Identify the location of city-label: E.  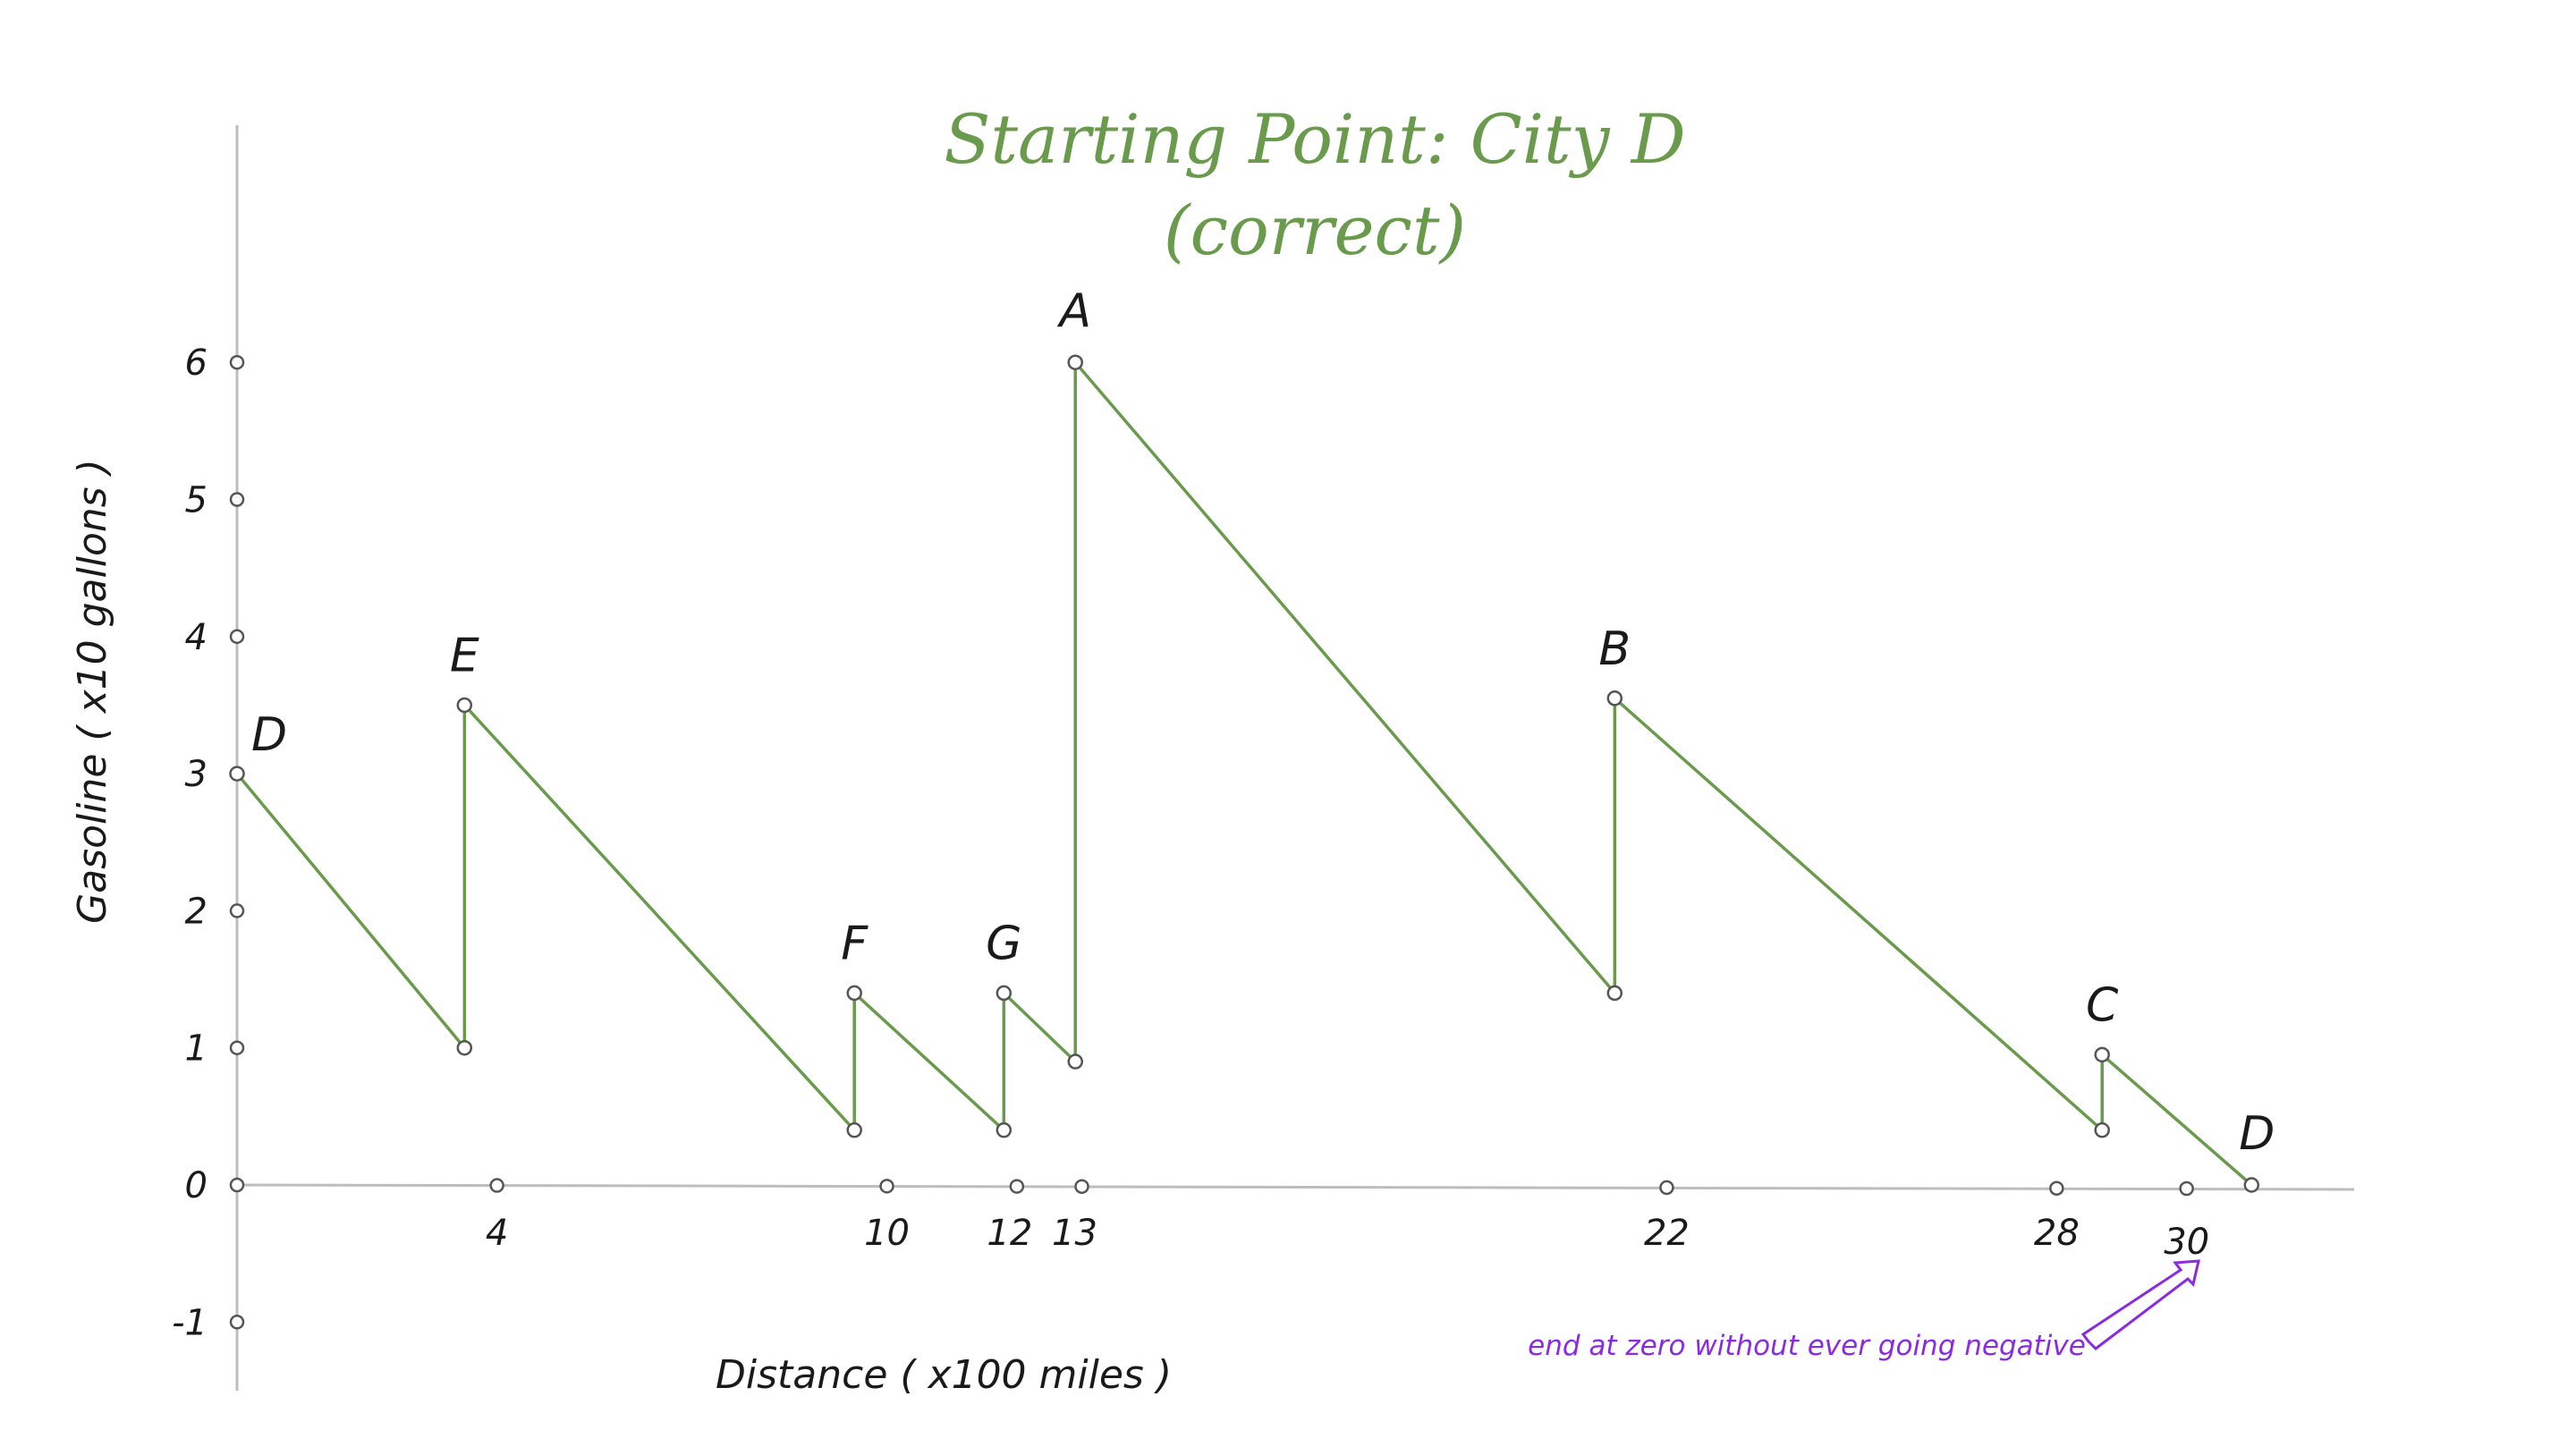
(464, 655).